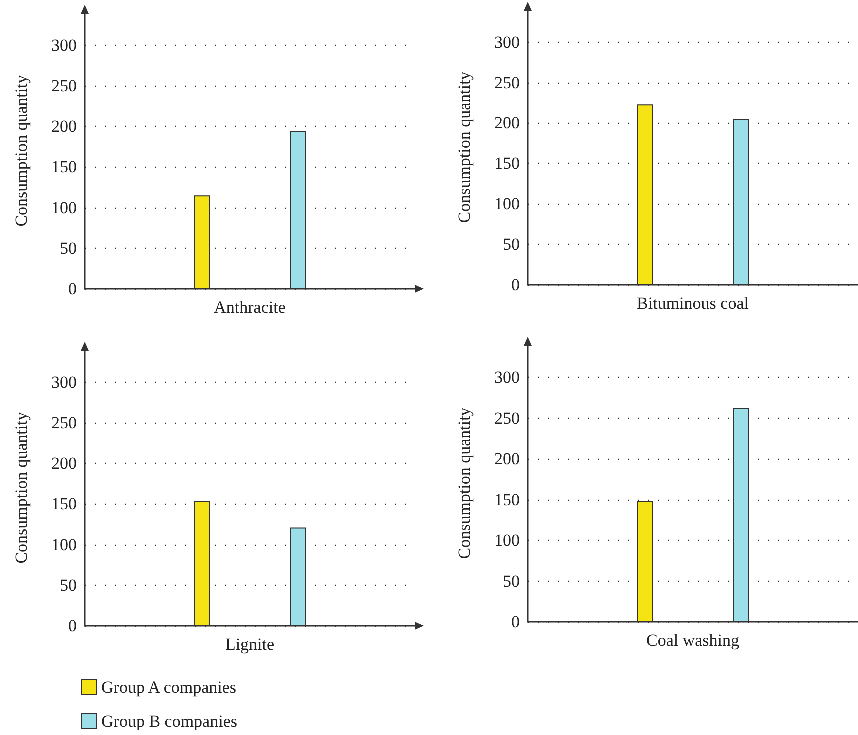  What do you see at coordinates (169, 687) in the screenshot?
I see `legend-label: Group A companies` at bounding box center [169, 687].